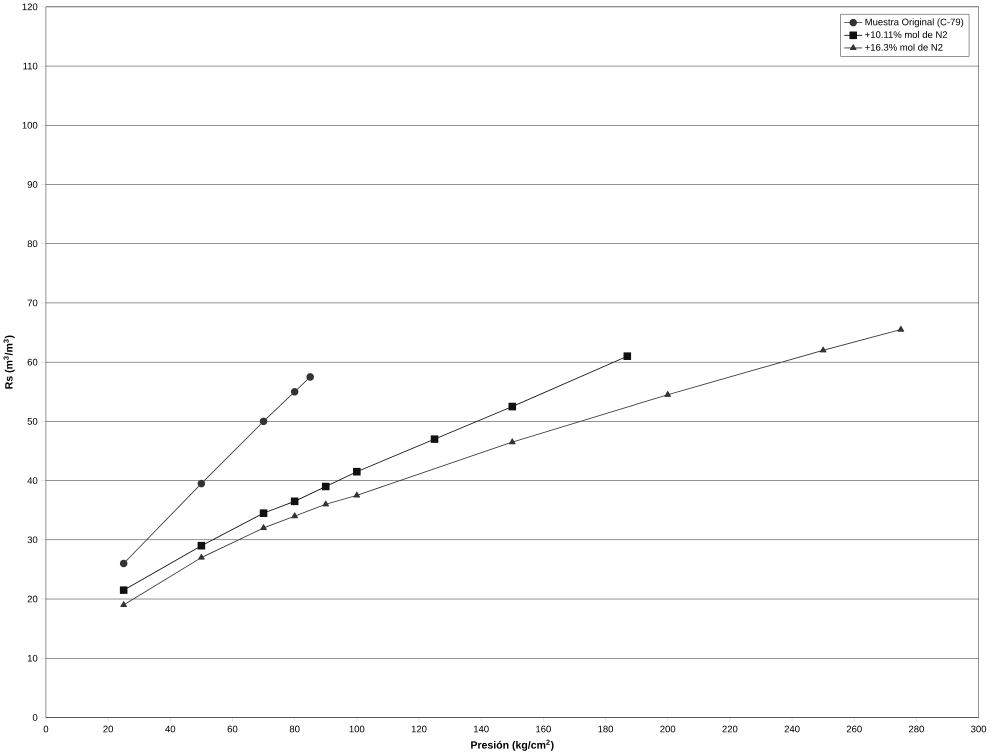 The height and width of the screenshot is (754, 990). Describe the element at coordinates (108, 729) in the screenshot. I see `x-tick-label: 20` at that location.